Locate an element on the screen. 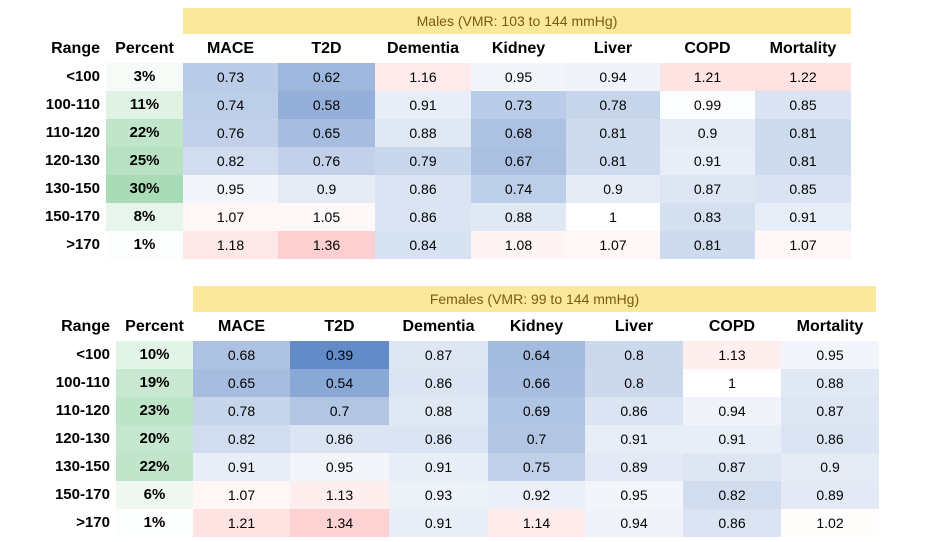  heatmap-cell: 1.13 is located at coordinates (732, 355).